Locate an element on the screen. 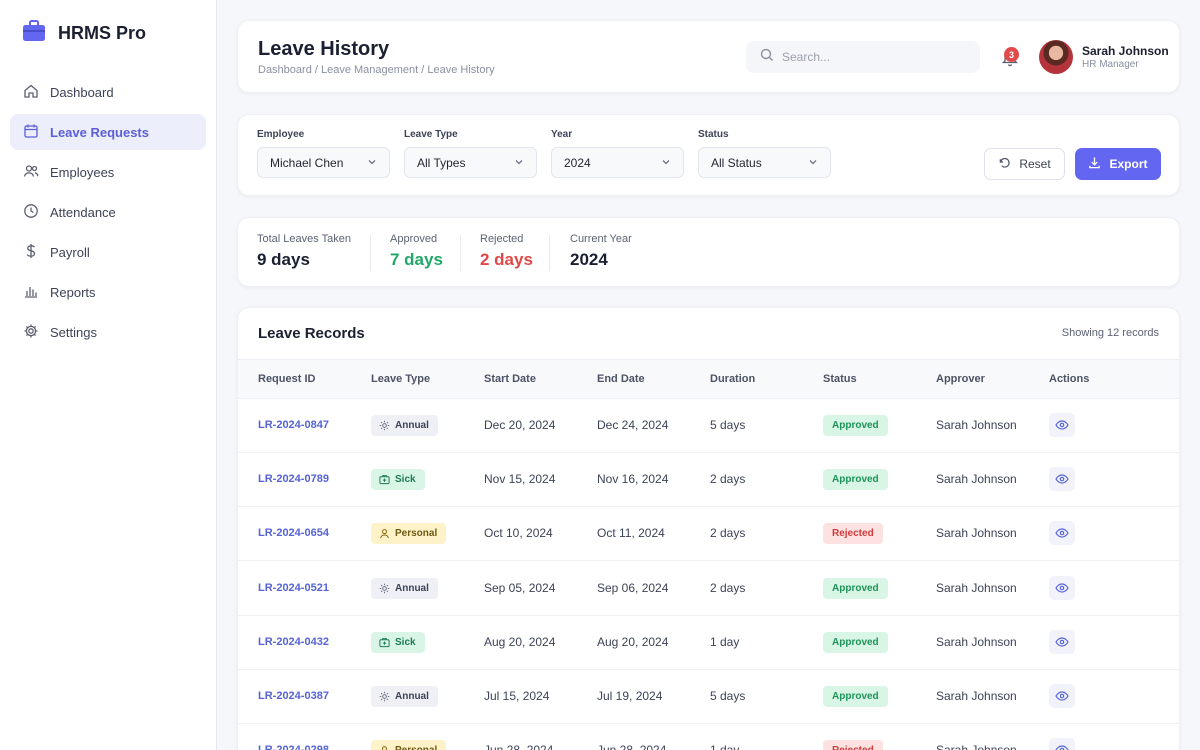  section-title: Leave Records is located at coordinates (311, 333).